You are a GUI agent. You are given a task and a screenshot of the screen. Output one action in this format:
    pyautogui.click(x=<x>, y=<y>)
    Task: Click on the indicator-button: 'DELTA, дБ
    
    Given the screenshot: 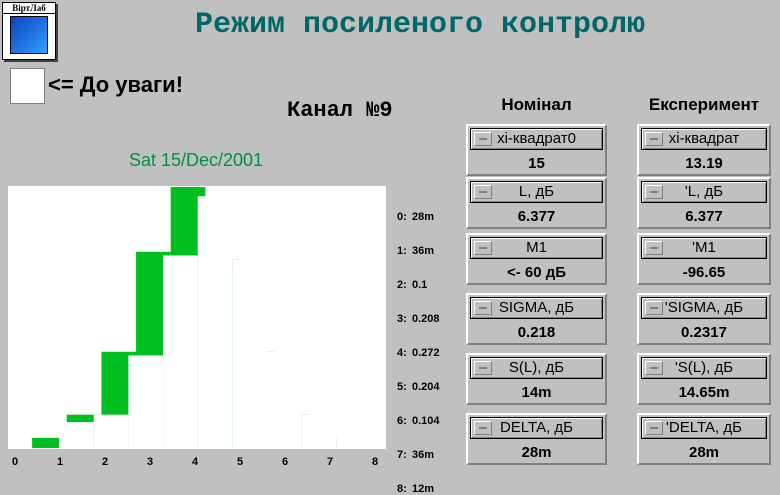 What is the action you would take?
    pyautogui.click(x=704, y=428)
    